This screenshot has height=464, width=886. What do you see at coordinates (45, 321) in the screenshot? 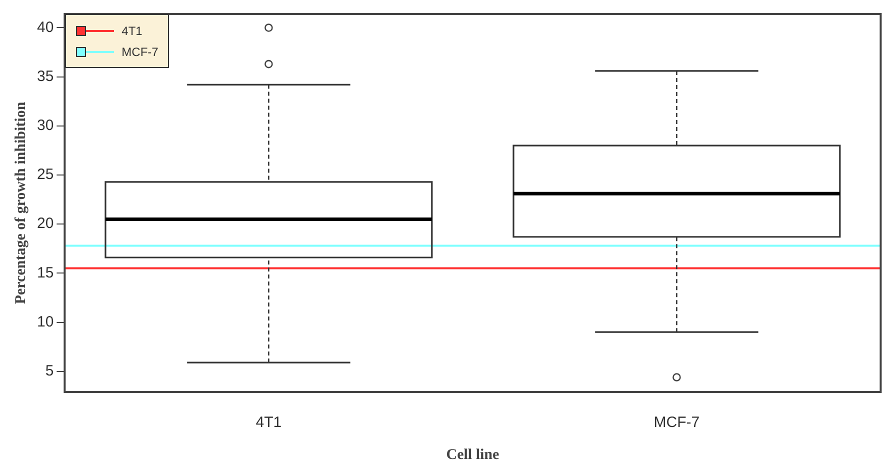
I see `y-tick-label: 10` at bounding box center [45, 321].